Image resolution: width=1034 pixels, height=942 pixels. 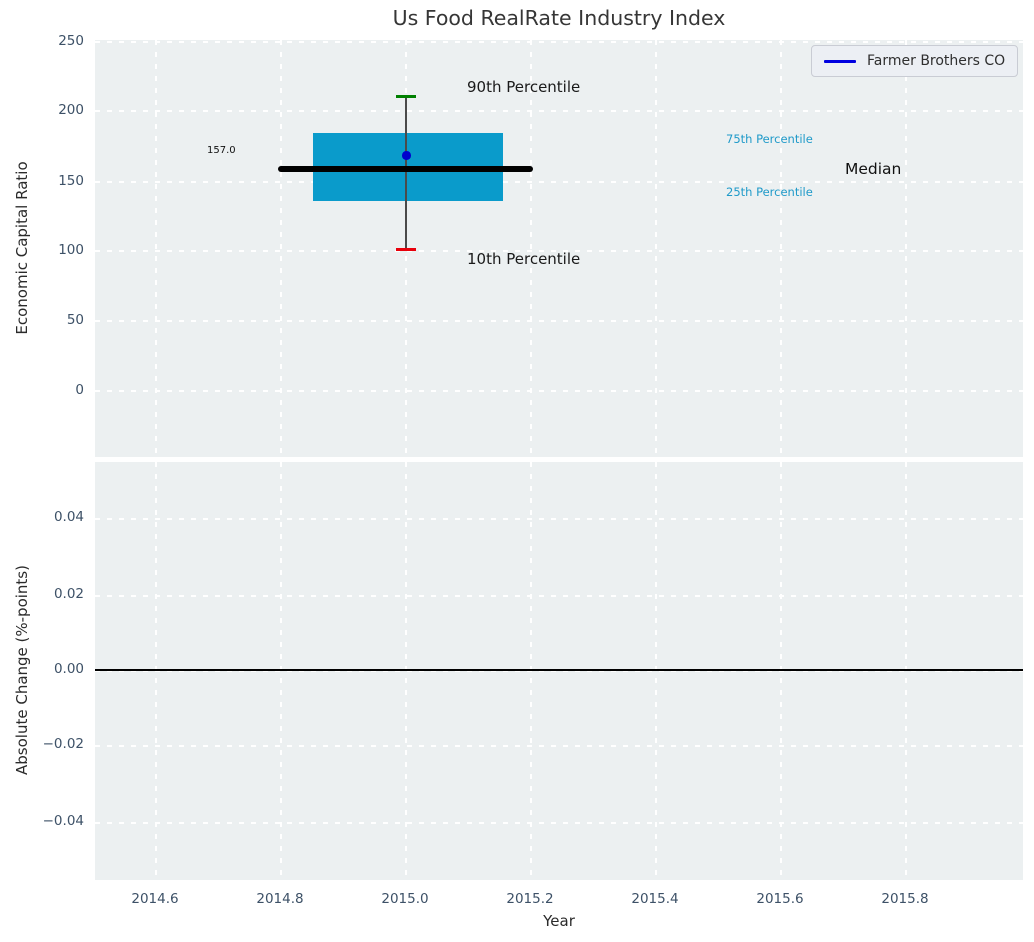 What do you see at coordinates (22, 670) in the screenshot?
I see `bottom-y-axis-label: Absolute Change (%-points)` at bounding box center [22, 670].